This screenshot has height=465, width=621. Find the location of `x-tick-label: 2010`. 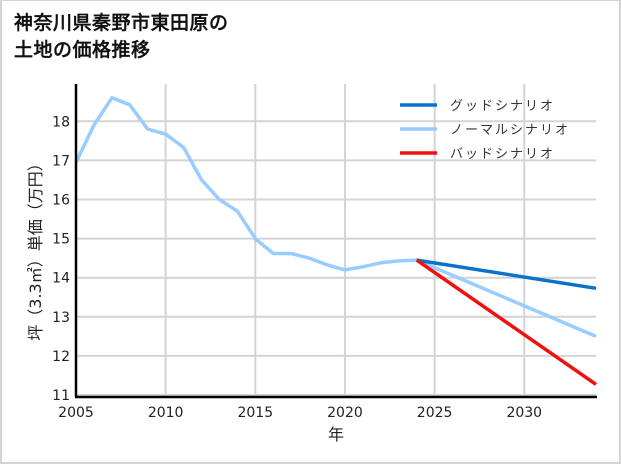

x-tick-label: 2010 is located at coordinates (166, 413).